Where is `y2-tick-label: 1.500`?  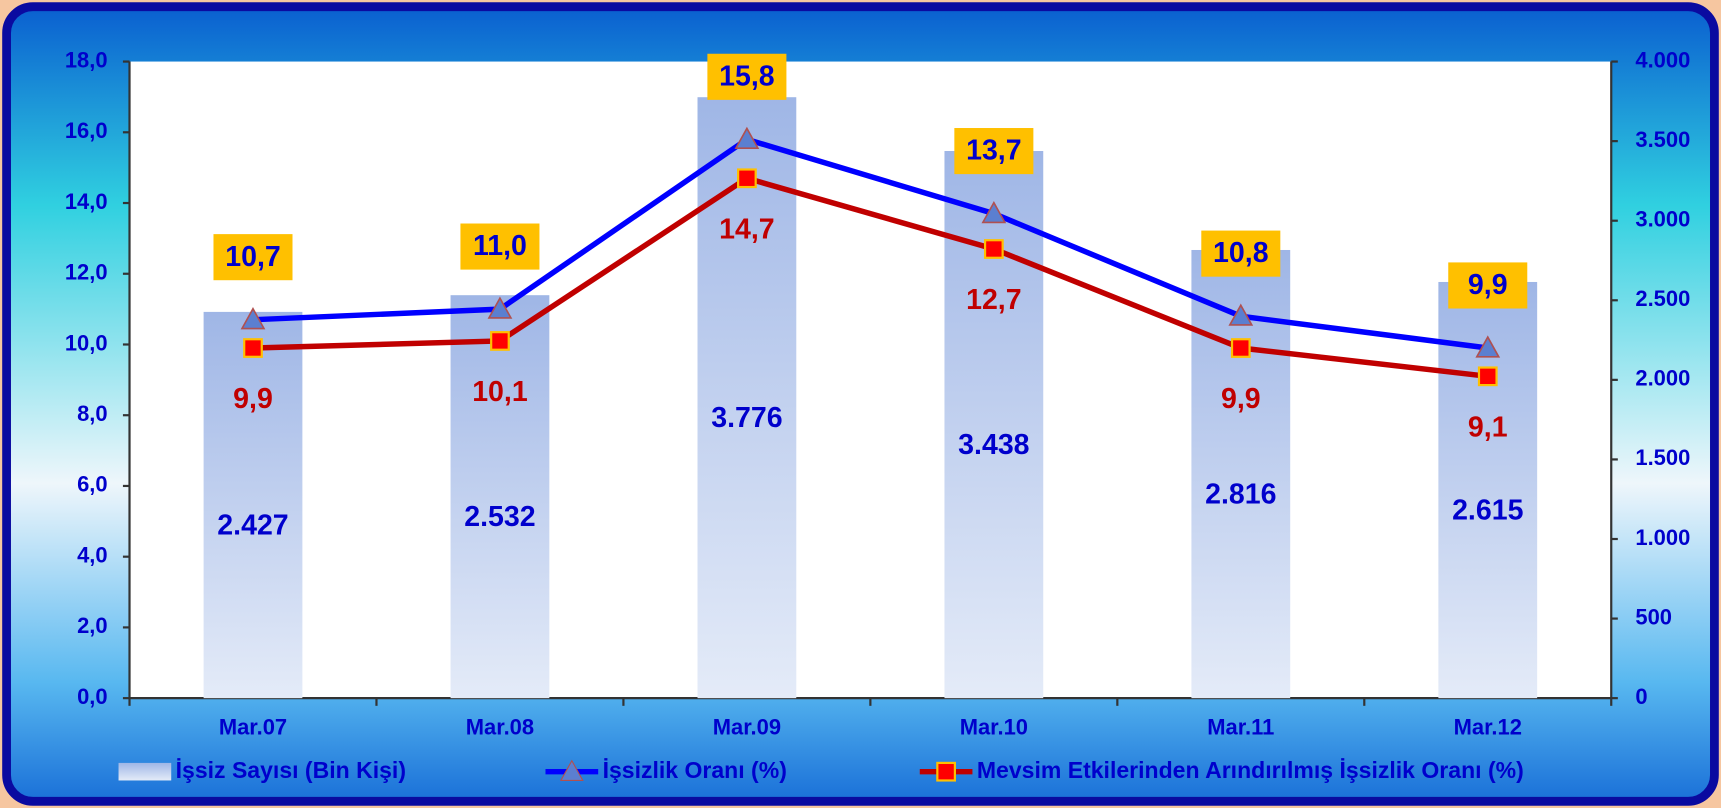
y2-tick-label: 1.500 is located at coordinates (1662, 457).